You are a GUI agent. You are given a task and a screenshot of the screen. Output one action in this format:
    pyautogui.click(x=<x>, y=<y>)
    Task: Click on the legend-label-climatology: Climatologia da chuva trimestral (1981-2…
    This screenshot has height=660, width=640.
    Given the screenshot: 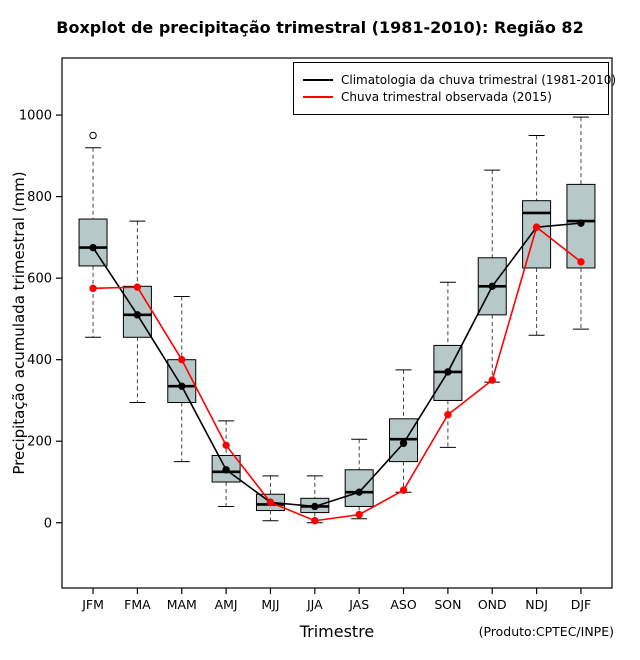 What is the action you would take?
    pyautogui.click(x=479, y=80)
    